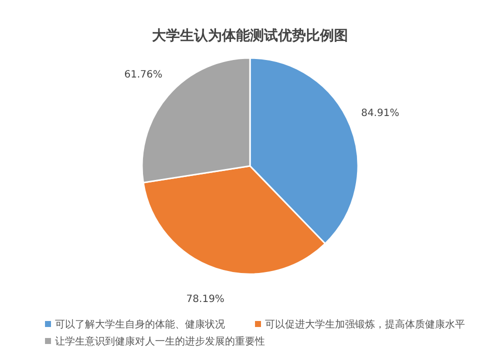  Describe the element at coordinates (365, 324) in the screenshot. I see `legend-label: 可以促进大学生加强锻炼，提高体质健康水平` at that location.